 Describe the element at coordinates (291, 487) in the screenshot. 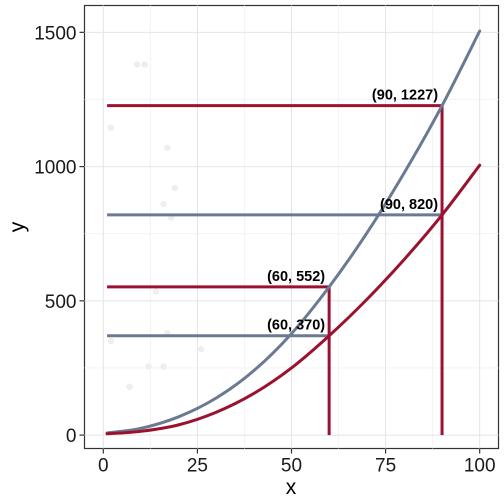

I see `x-axis-title: x` at that location.